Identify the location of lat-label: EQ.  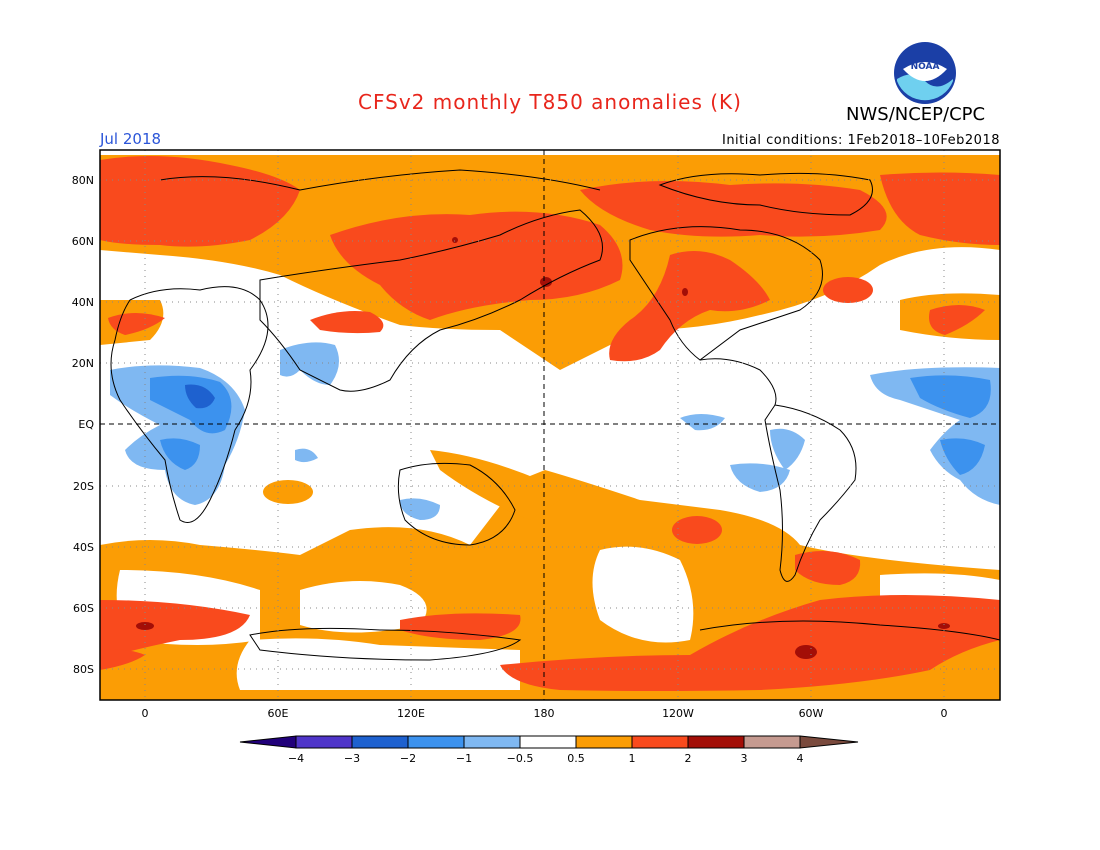
(86, 424).